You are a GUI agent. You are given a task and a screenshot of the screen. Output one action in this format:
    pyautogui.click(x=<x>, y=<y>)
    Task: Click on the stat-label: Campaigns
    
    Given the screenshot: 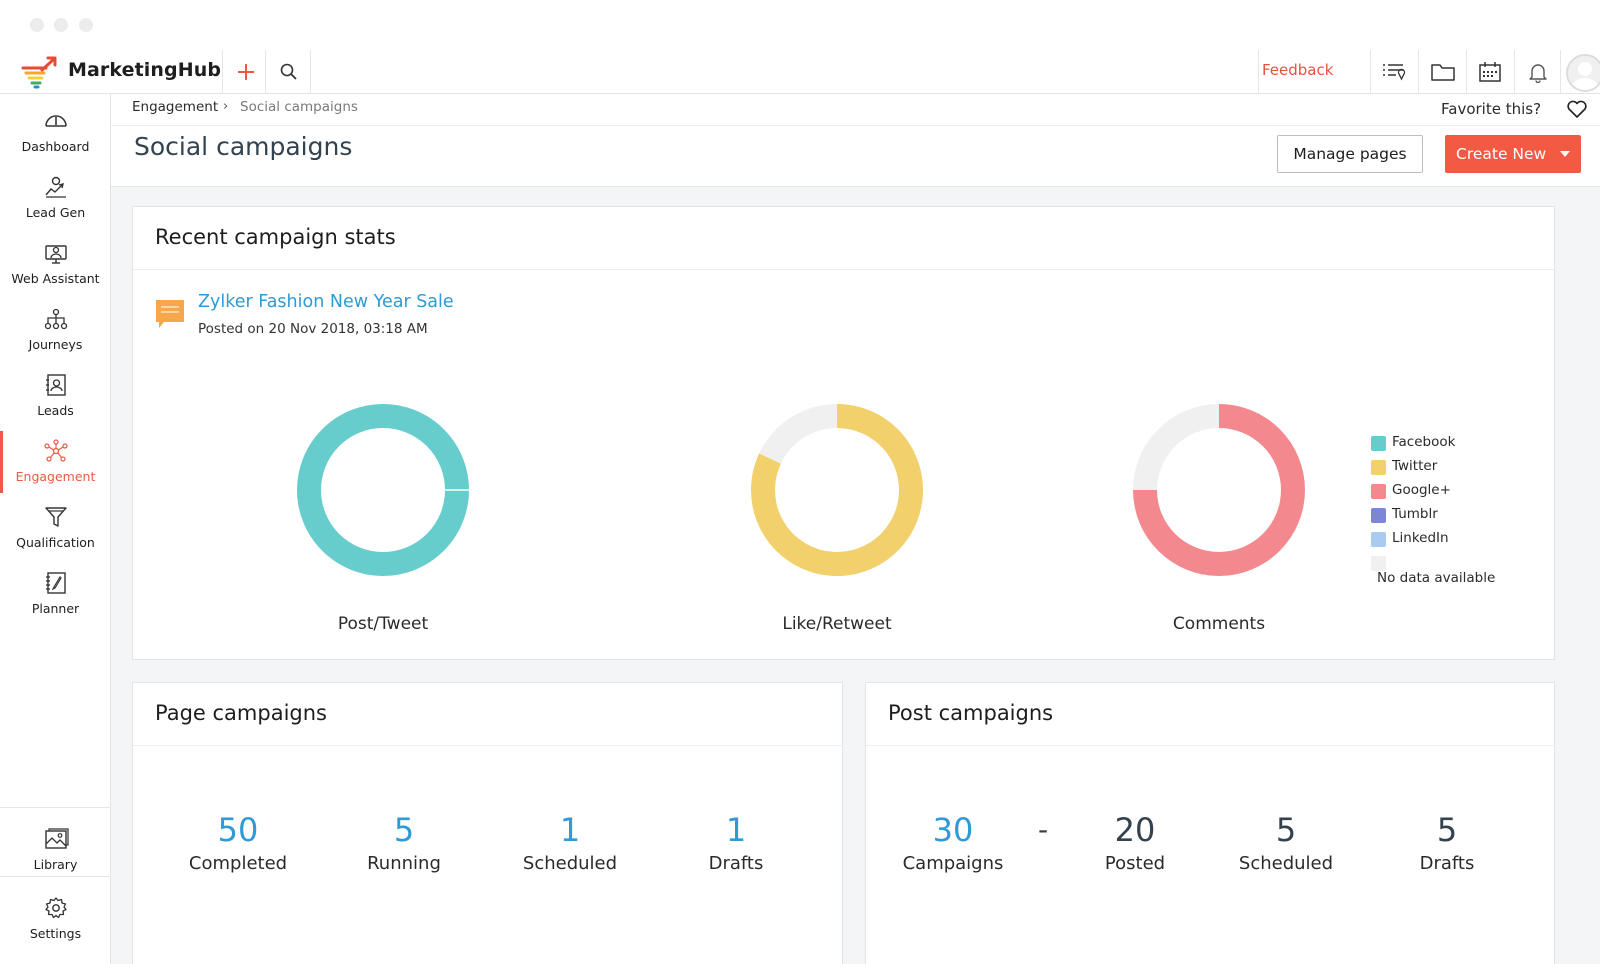 What is the action you would take?
    pyautogui.click(x=953, y=863)
    